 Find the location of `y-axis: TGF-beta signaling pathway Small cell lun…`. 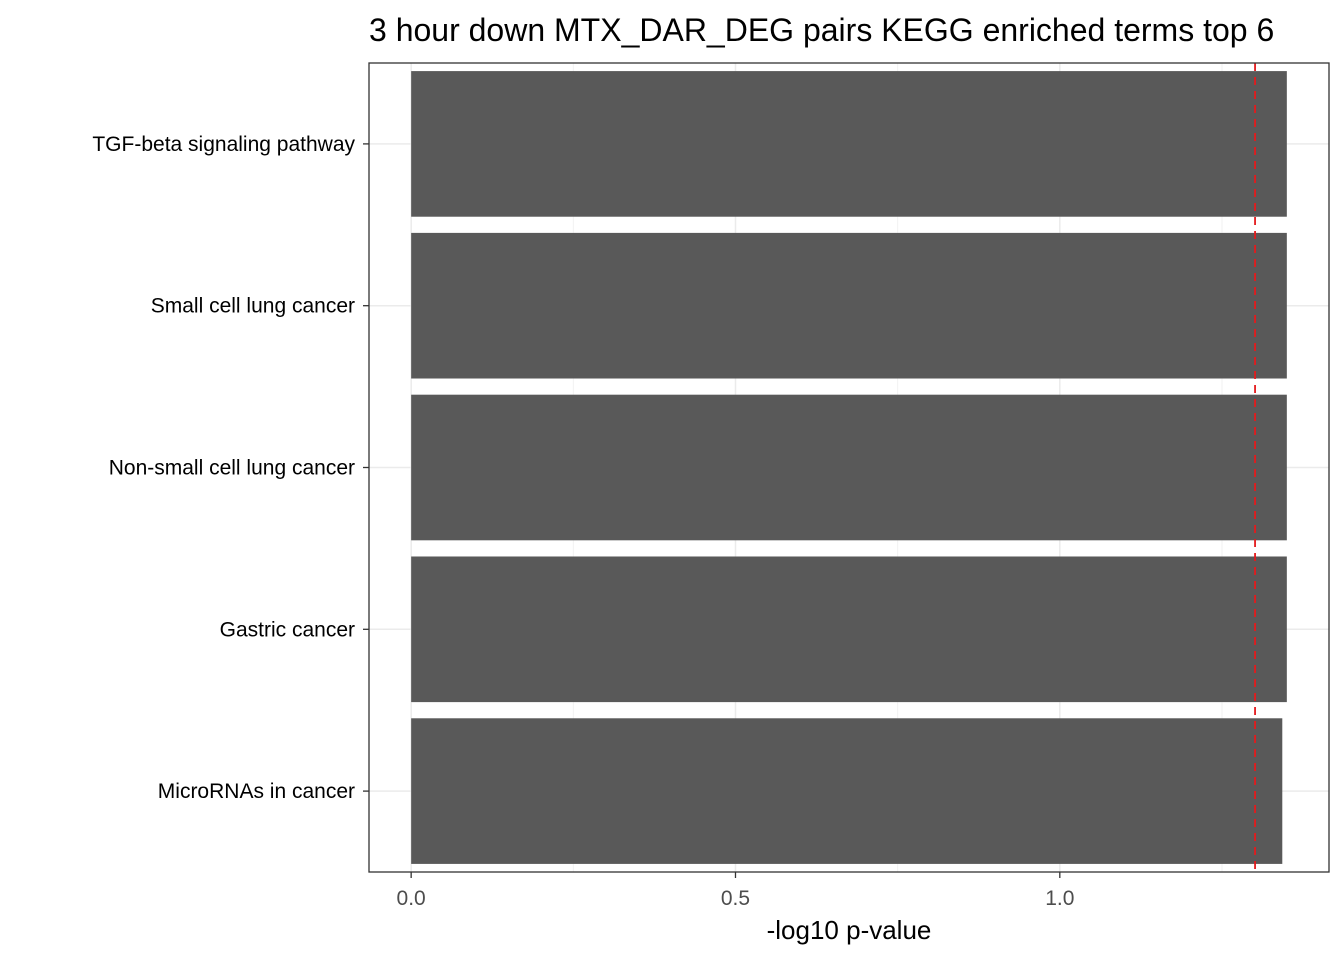

y-axis: TGF-beta signaling pathway Small cell lun… is located at coordinates (230, 468).